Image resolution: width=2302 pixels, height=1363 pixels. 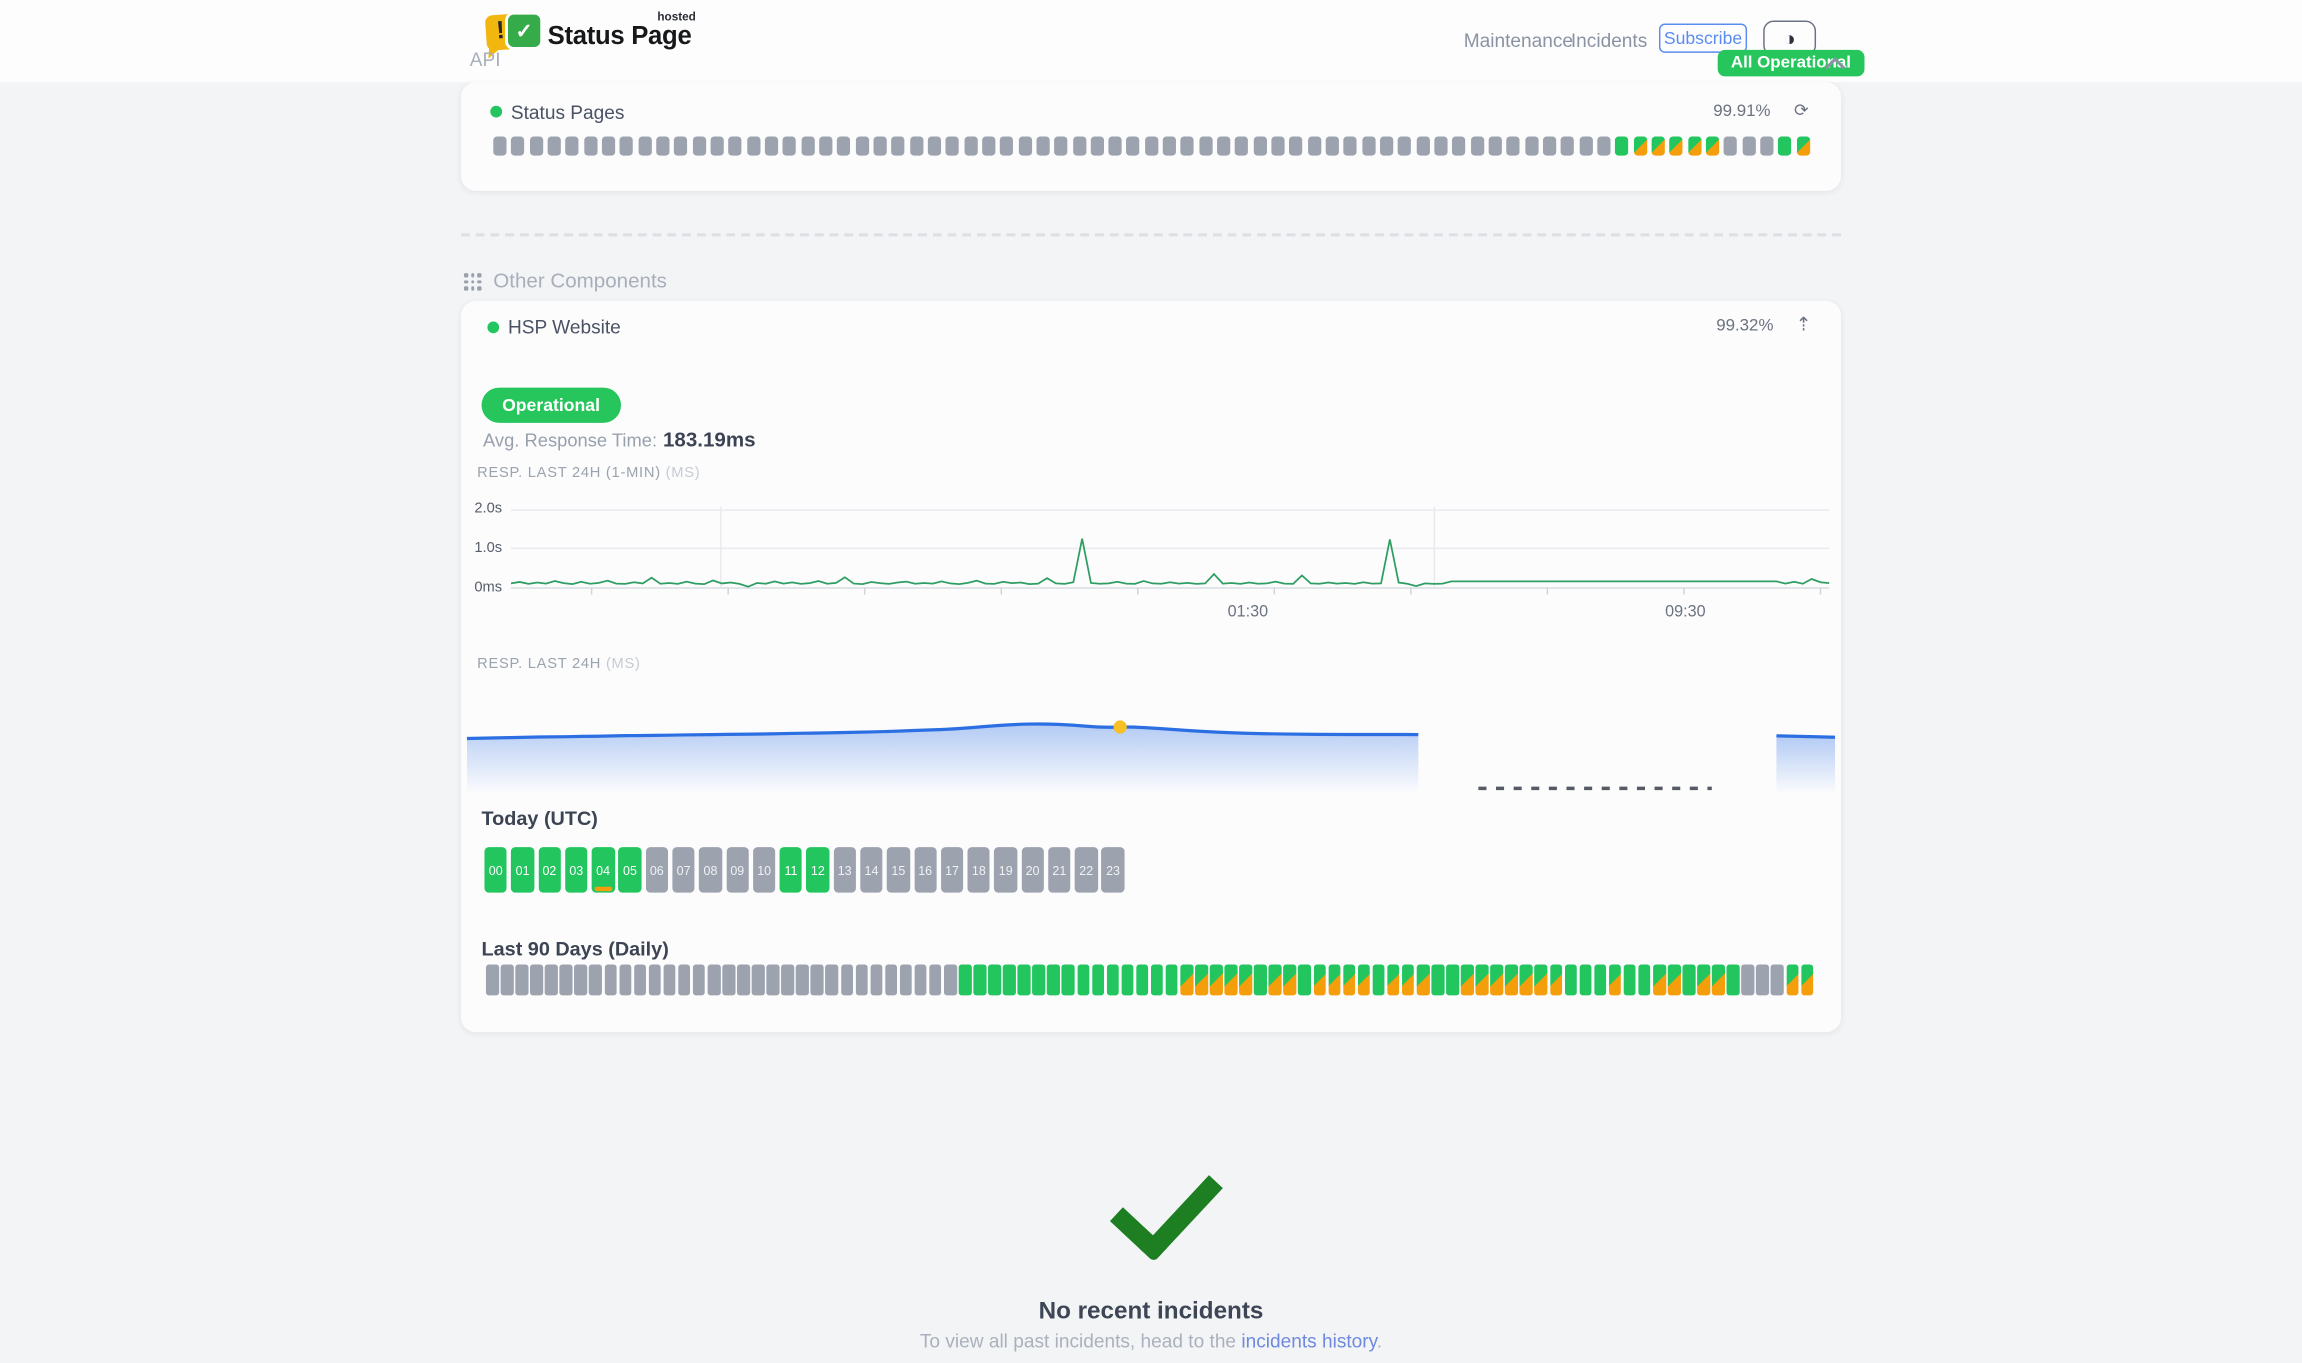 I want to click on hour-block-11: 11, so click(x=791, y=870).